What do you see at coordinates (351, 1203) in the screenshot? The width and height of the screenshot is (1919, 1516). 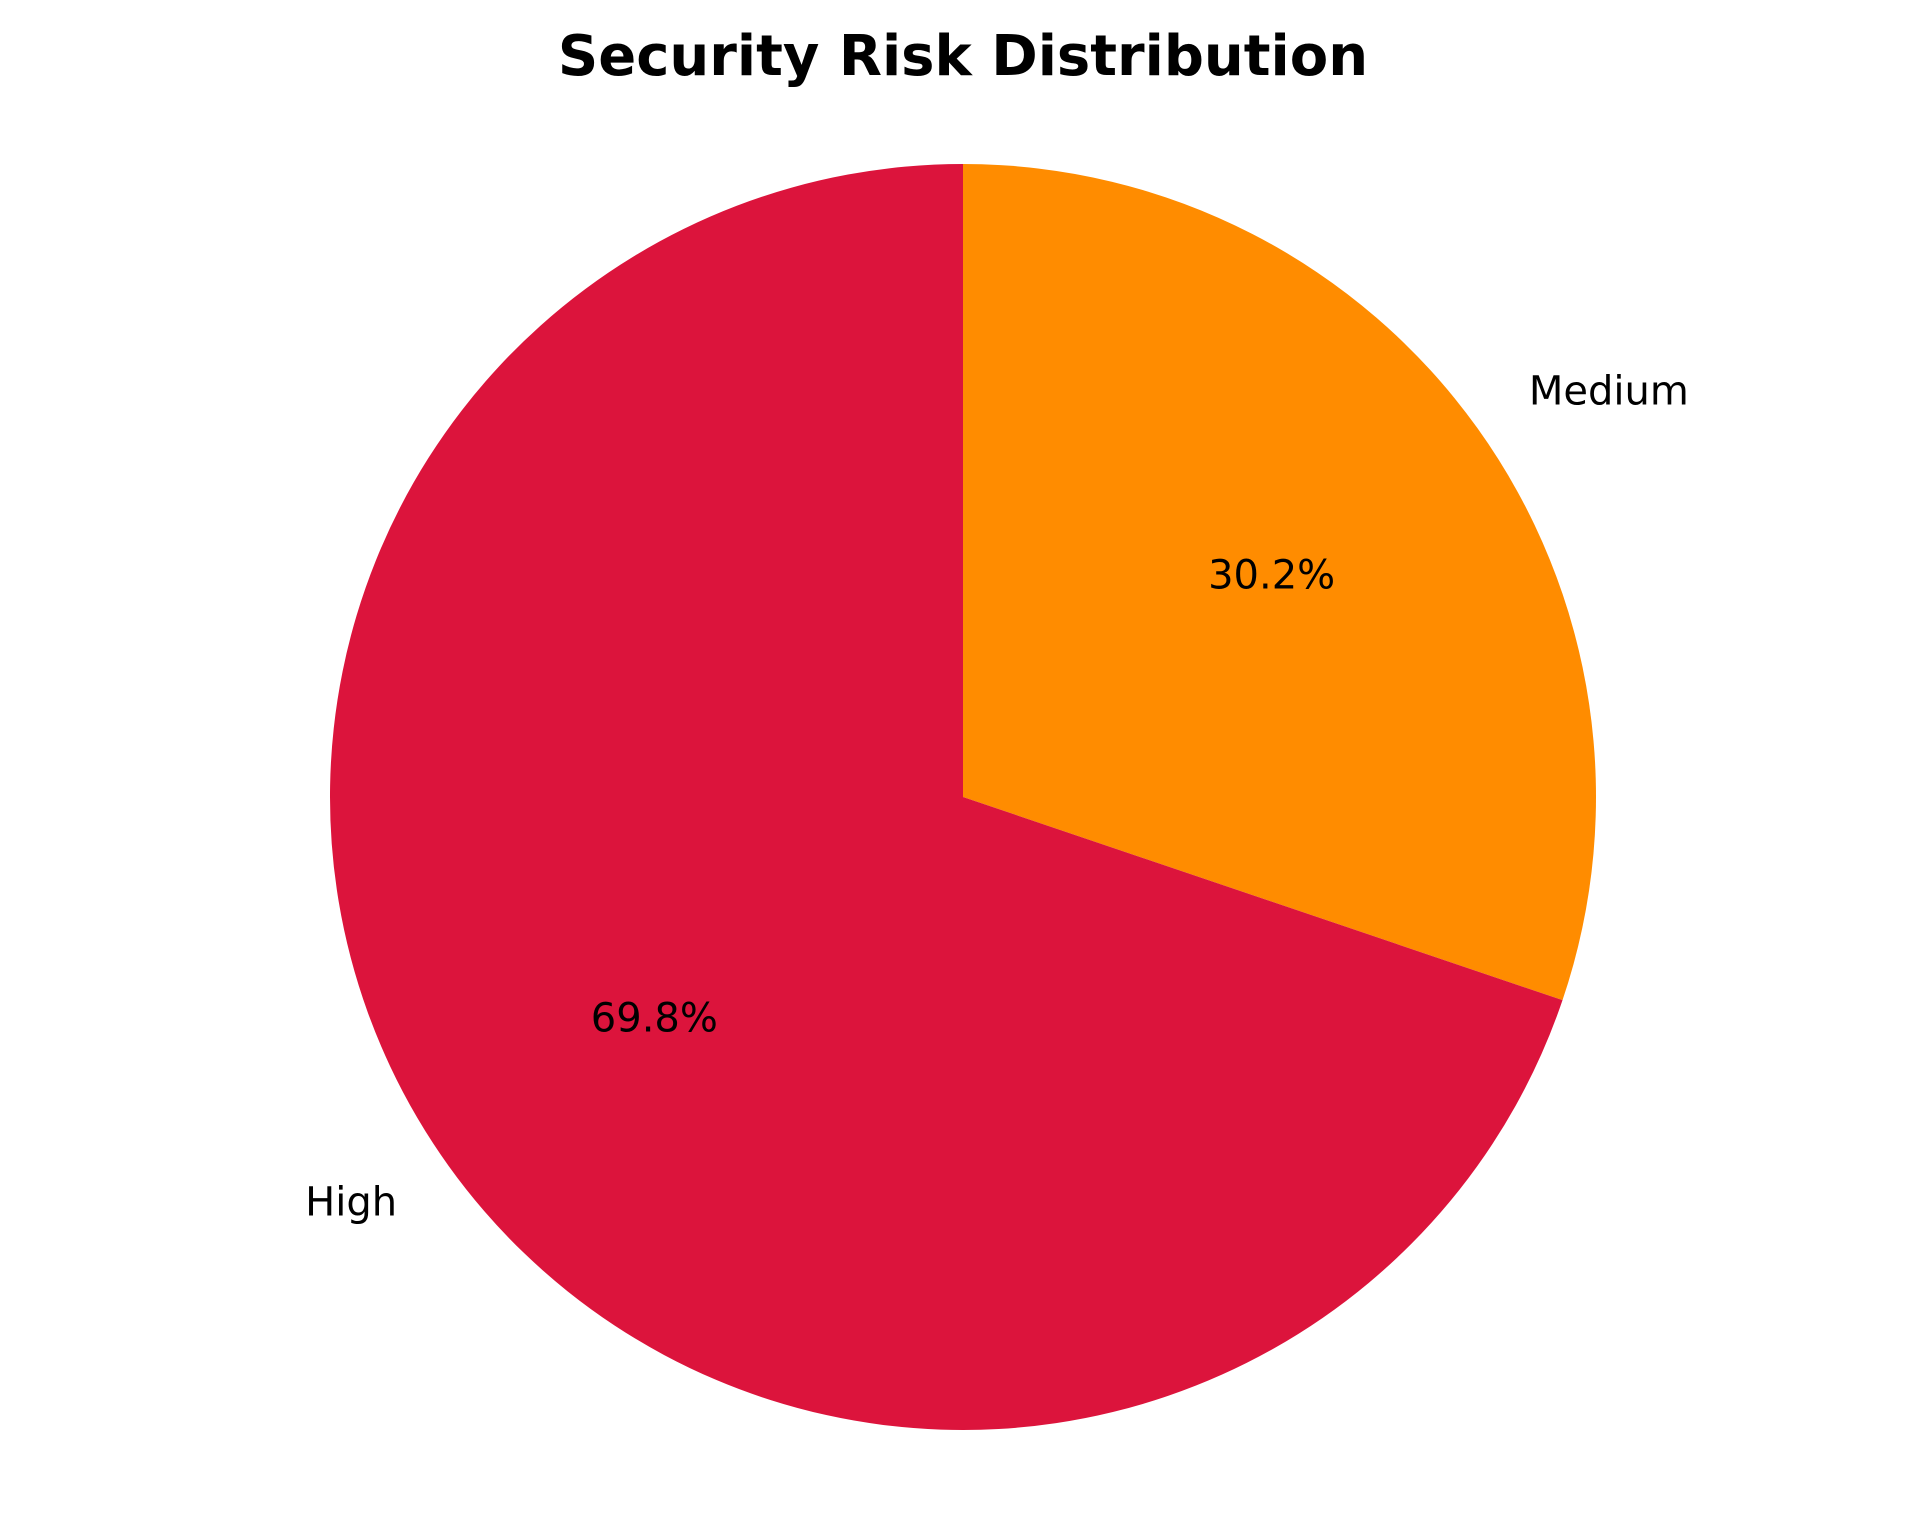 I see `slice-label-high: High` at bounding box center [351, 1203].